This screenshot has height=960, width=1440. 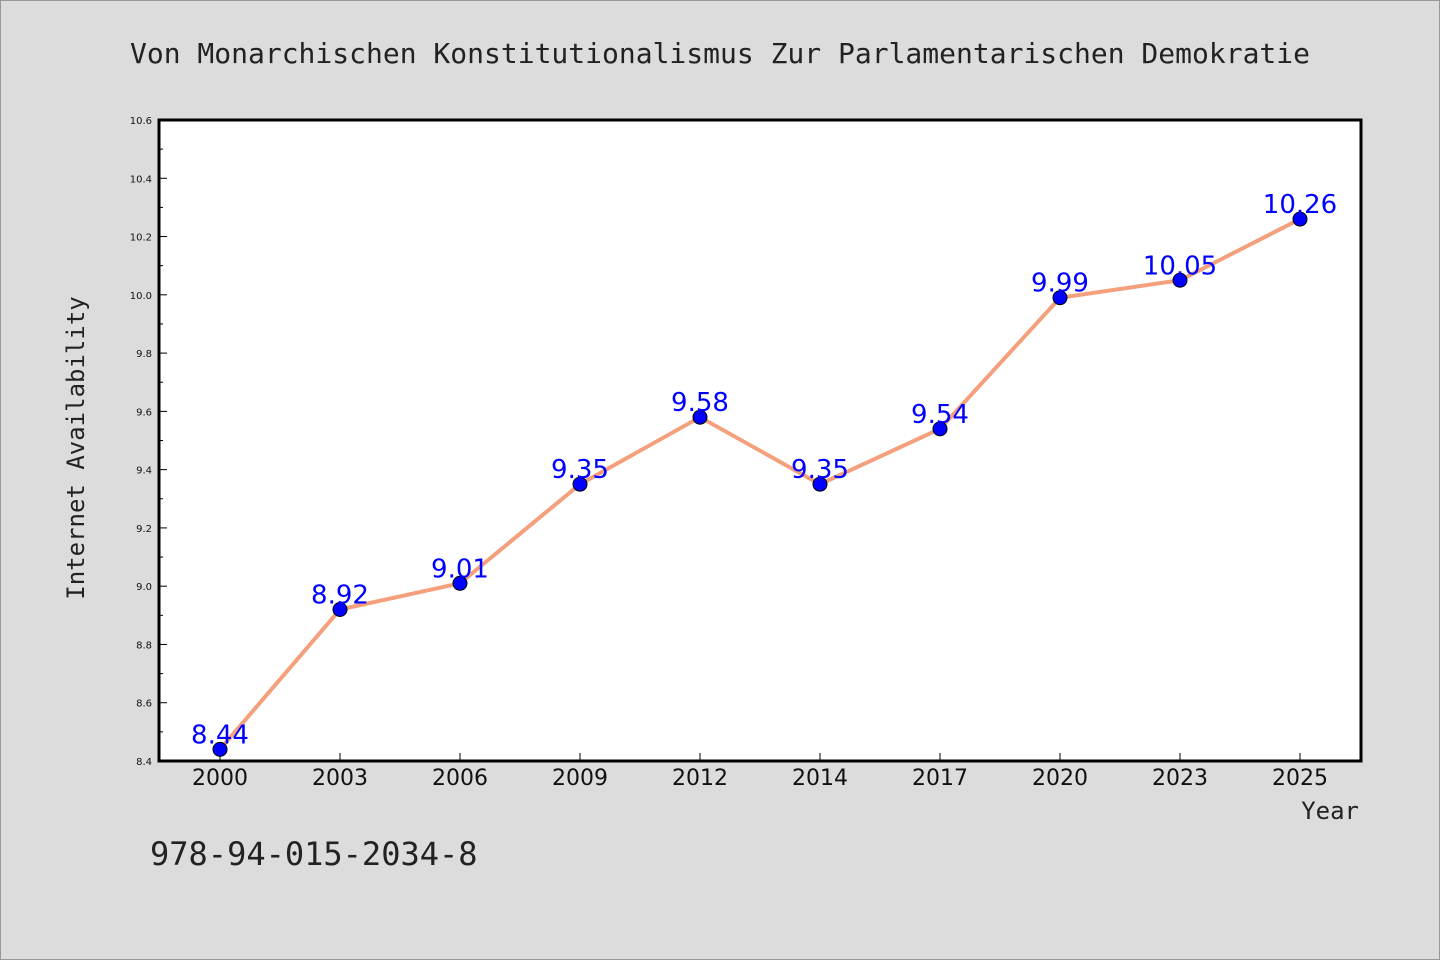 I want to click on y-tick-label: 9.8, so click(x=144, y=354).